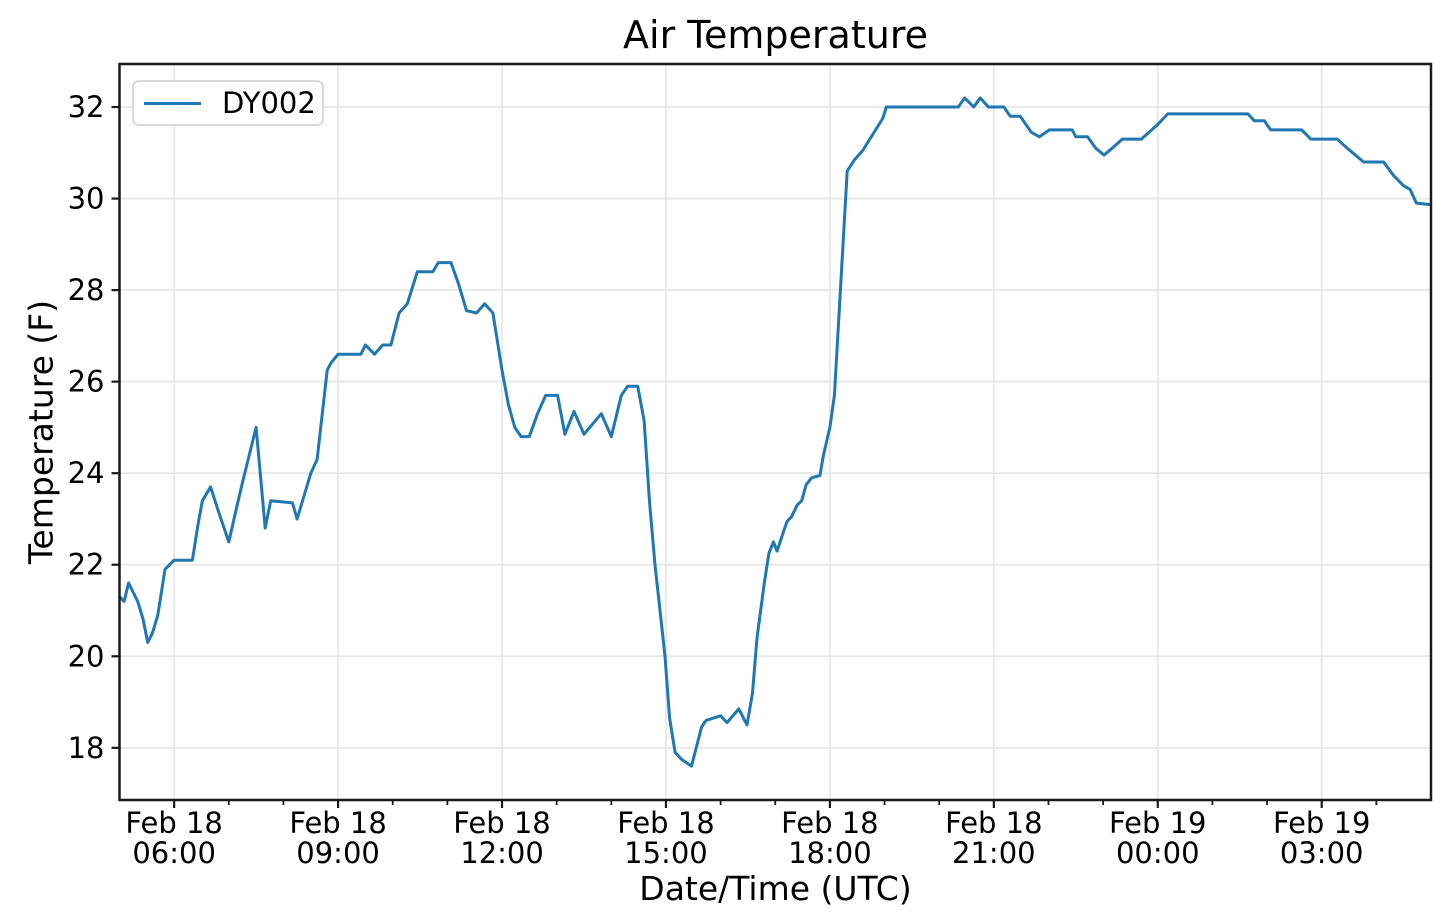 The width and height of the screenshot is (1440, 917). I want to click on y-tick-label: 22, so click(86, 565).